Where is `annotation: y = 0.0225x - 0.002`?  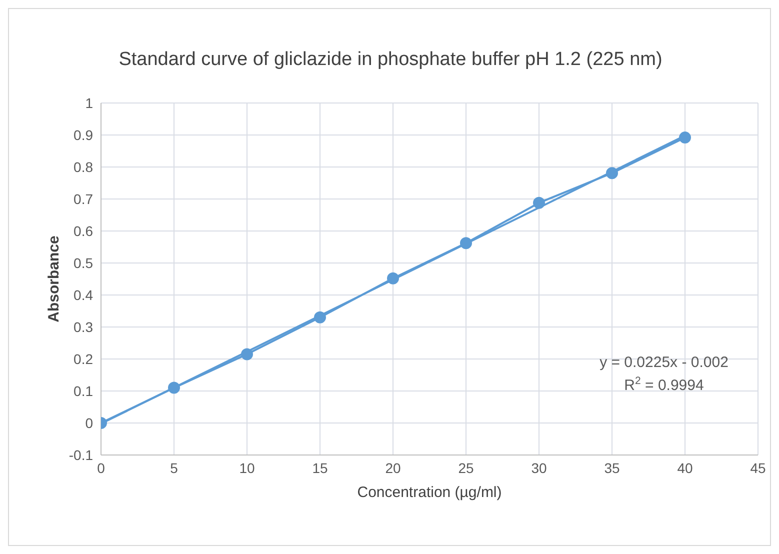
annotation: y = 0.0225x - 0.002 is located at coordinates (664, 362).